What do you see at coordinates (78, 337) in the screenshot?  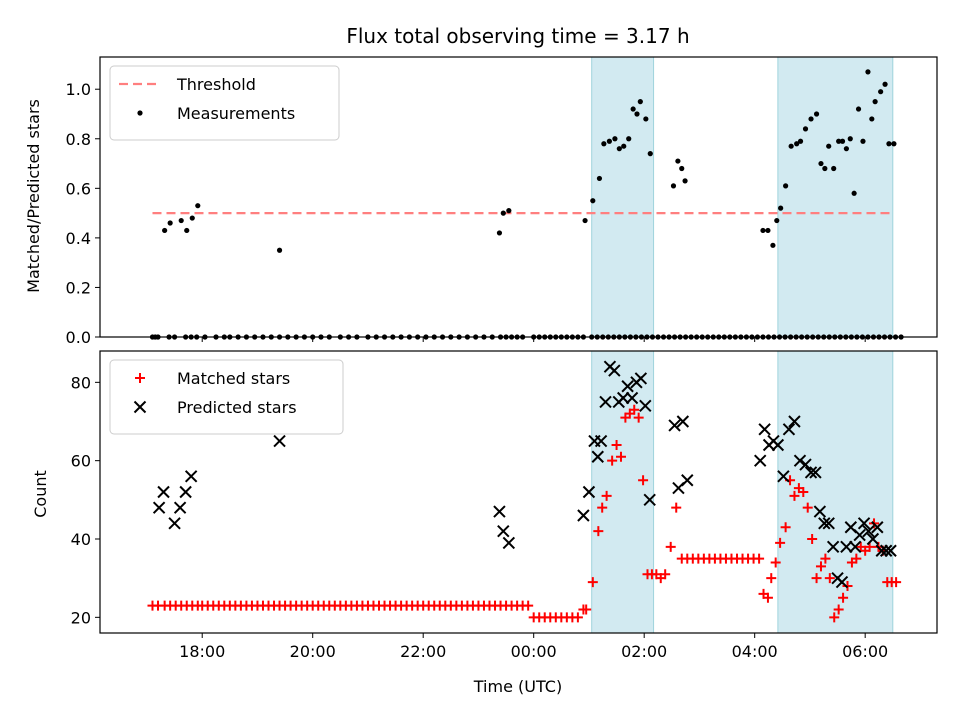 I see `y-tick-label: 0.0` at bounding box center [78, 337].